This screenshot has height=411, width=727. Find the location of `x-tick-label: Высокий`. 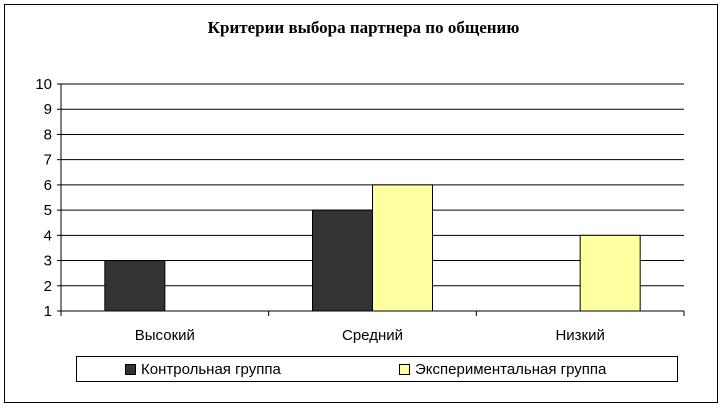

x-tick-label: Высокий is located at coordinates (165, 335).